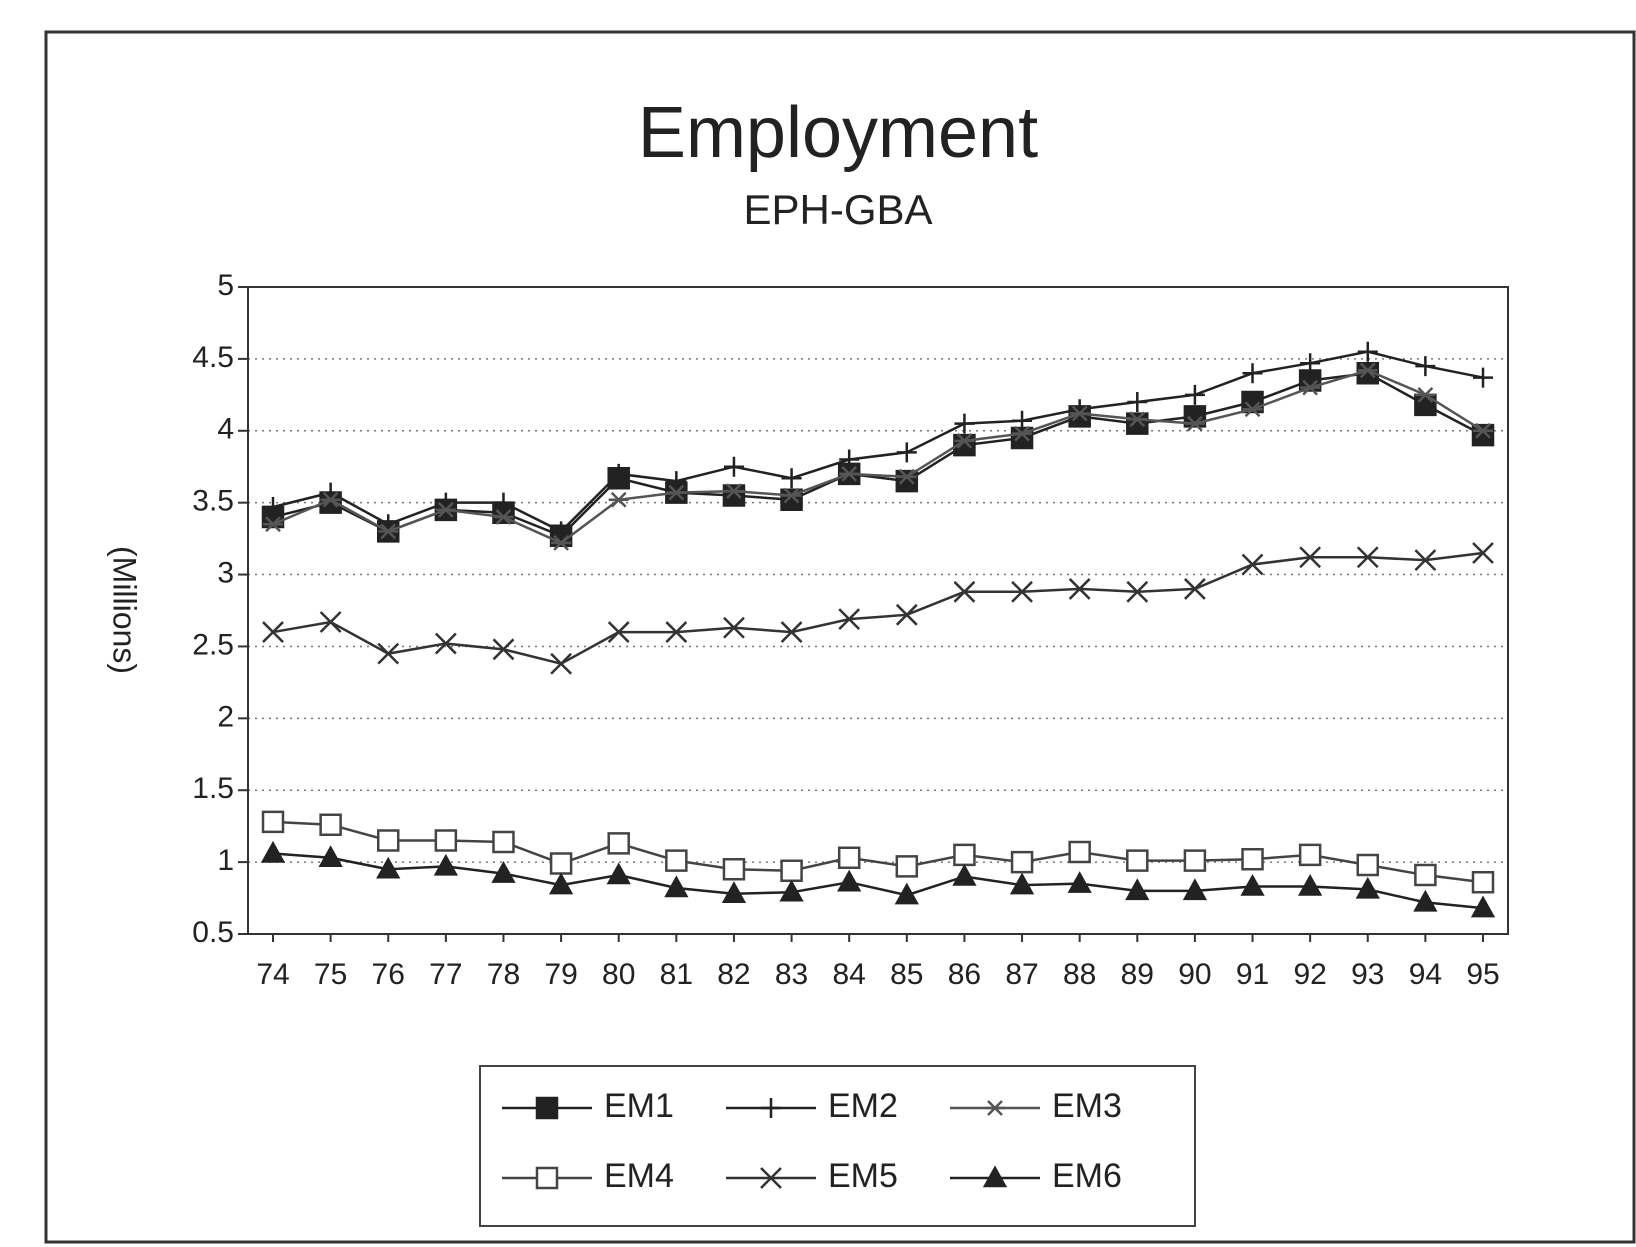 This screenshot has height=1247, width=1636. Describe the element at coordinates (837, 209) in the screenshot. I see `chart-subtitle: EPH-GBA` at that location.